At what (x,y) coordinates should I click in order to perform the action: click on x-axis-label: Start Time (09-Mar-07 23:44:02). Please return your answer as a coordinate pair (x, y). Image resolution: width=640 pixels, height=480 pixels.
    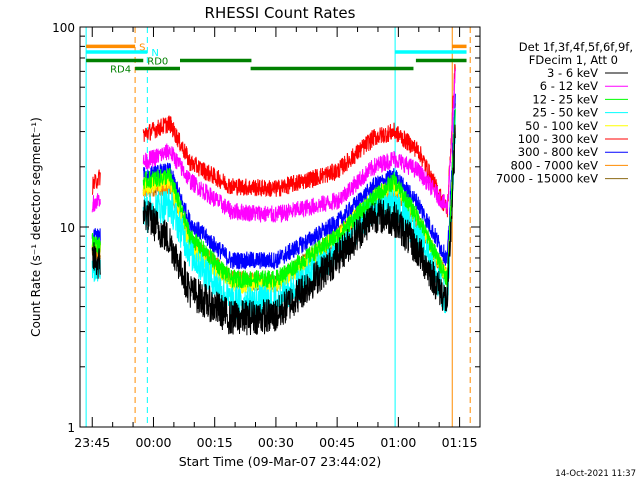
    Looking at the image, I should click on (280, 461).